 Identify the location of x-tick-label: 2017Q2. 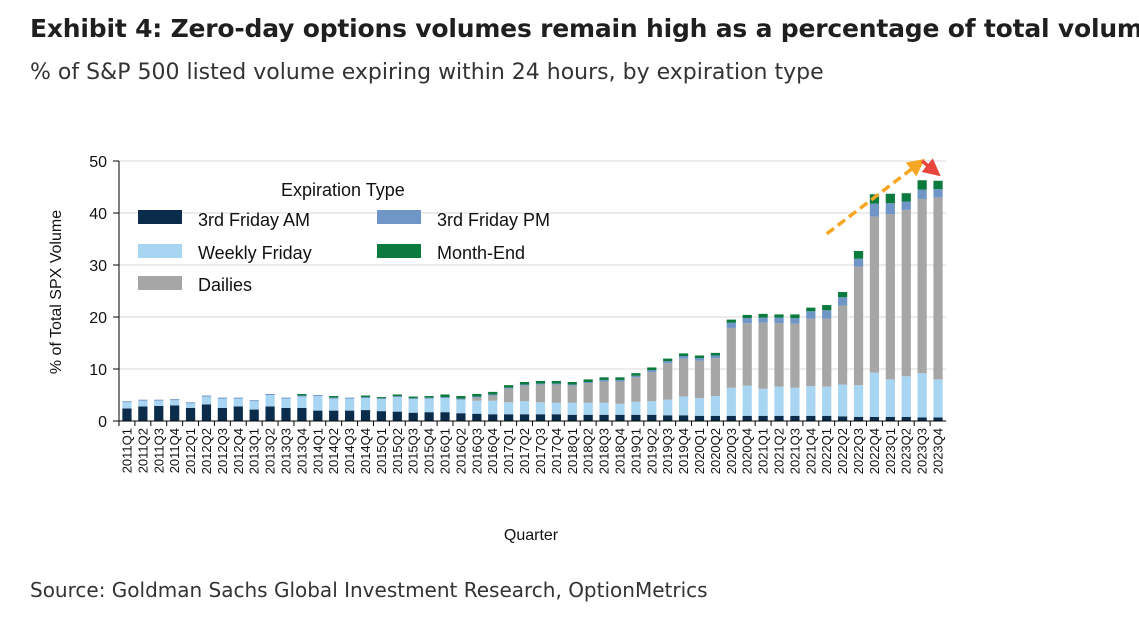
(524, 451).